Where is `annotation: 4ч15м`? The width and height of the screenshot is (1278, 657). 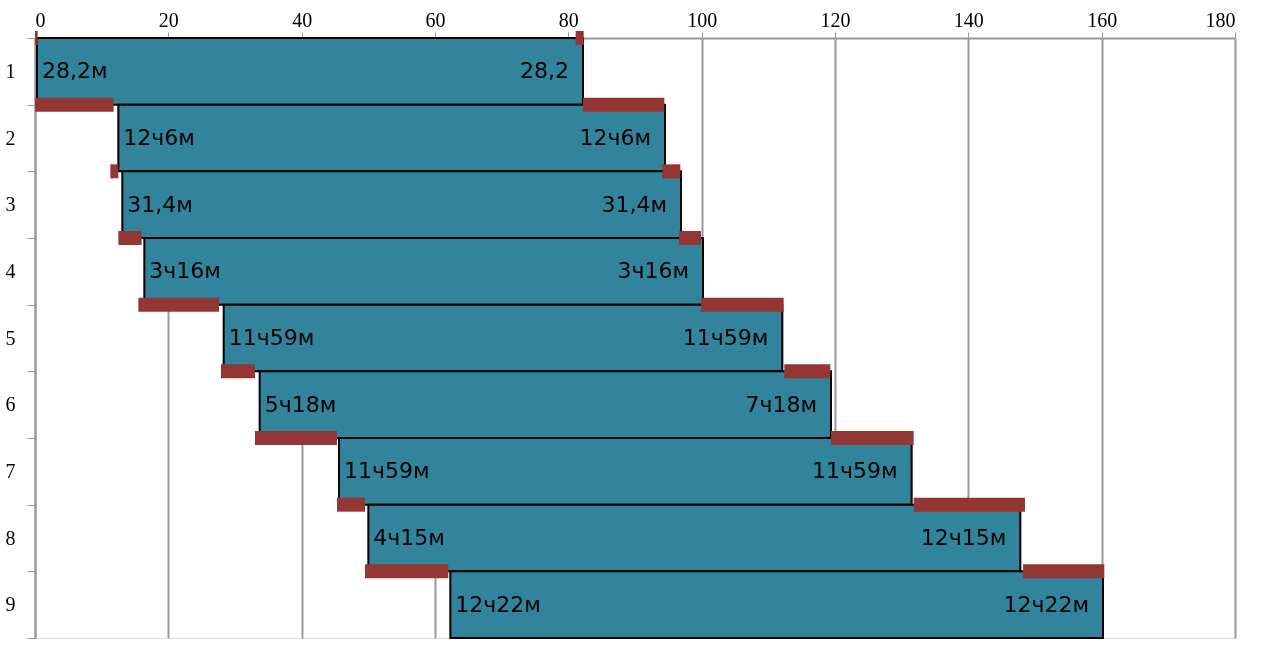
annotation: 4ч15м is located at coordinates (409, 537).